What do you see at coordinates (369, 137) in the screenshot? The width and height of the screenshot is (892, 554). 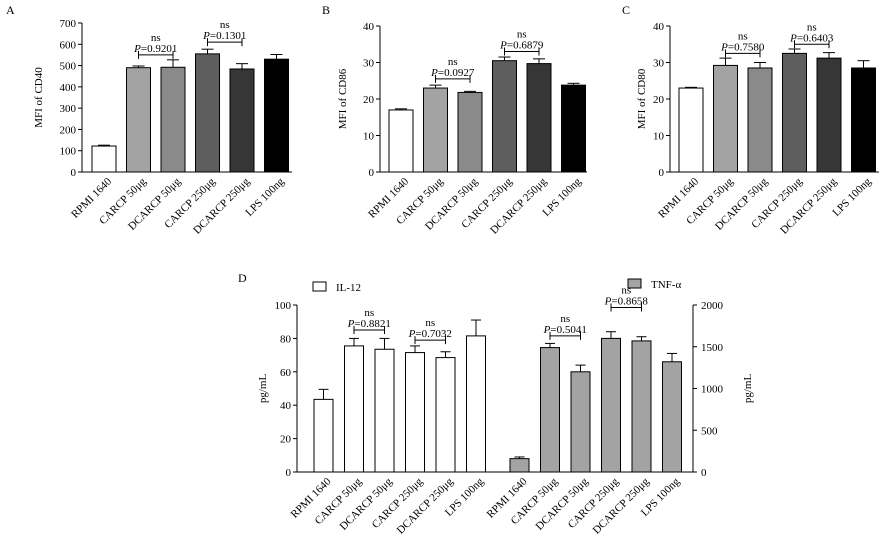 I see `panel-b-y-tick-label: 10` at bounding box center [369, 137].